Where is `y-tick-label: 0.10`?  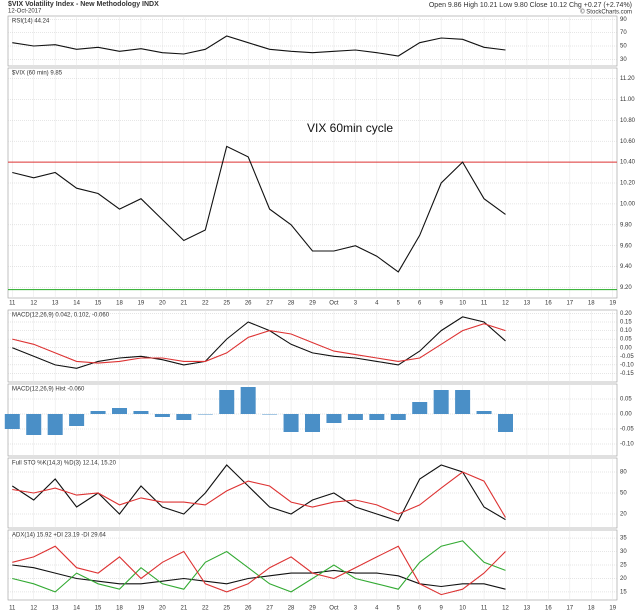 y-tick-label: 0.10 is located at coordinates (626, 331).